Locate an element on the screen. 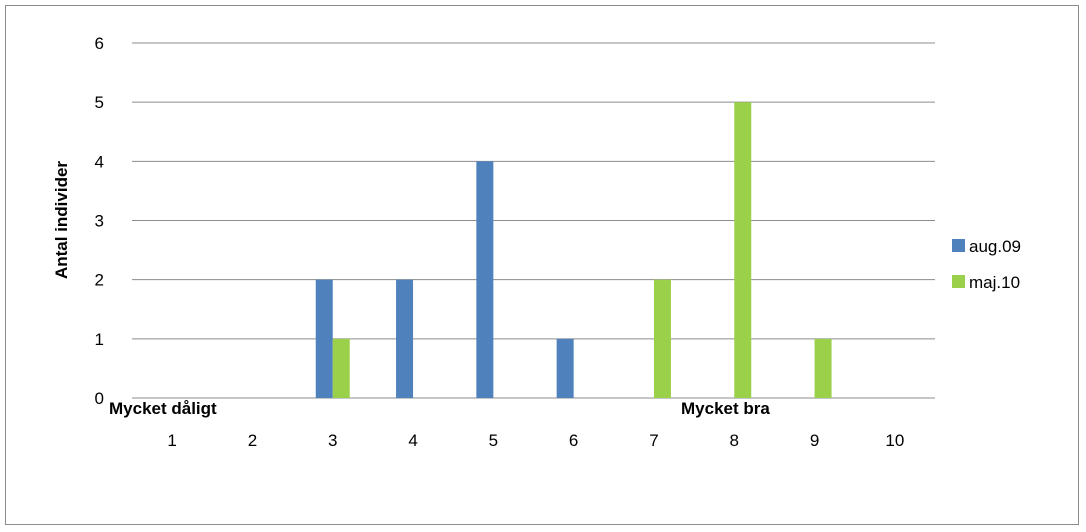 The width and height of the screenshot is (1086, 532). bar-maj.10-3 is located at coordinates (341, 368).